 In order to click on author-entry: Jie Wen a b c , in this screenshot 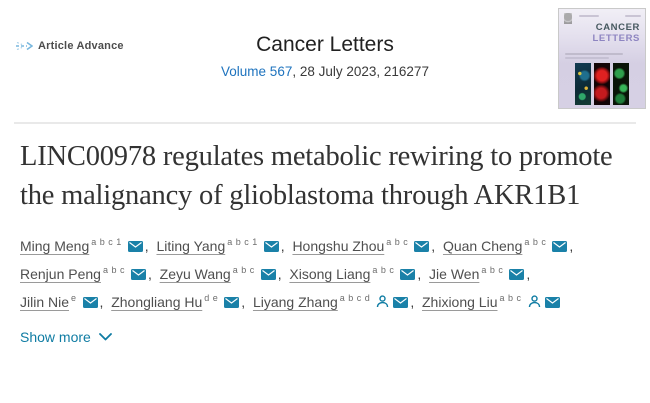, I will do `click(481, 274)`.